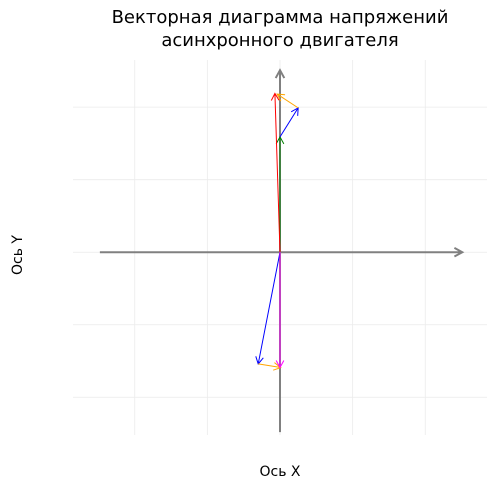  I want to click on chart-title: асинхронного двигателя, so click(279, 40).